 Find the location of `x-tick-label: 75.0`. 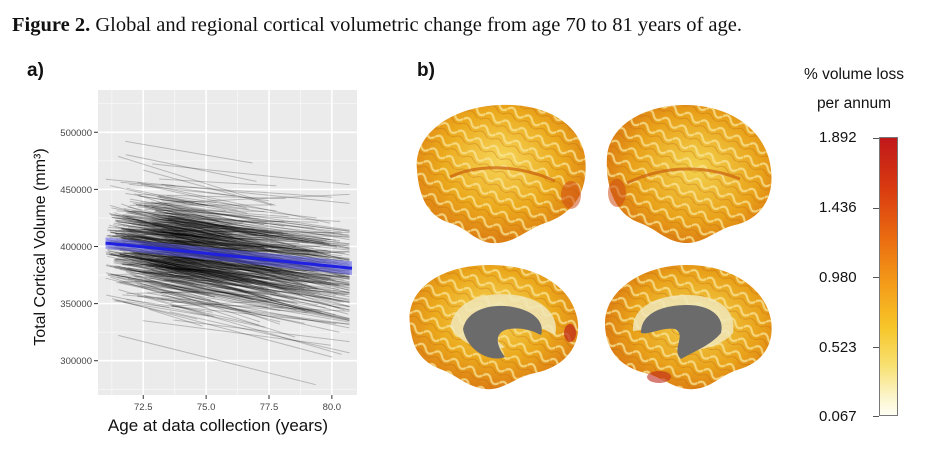

x-tick-label: 75.0 is located at coordinates (206, 407).